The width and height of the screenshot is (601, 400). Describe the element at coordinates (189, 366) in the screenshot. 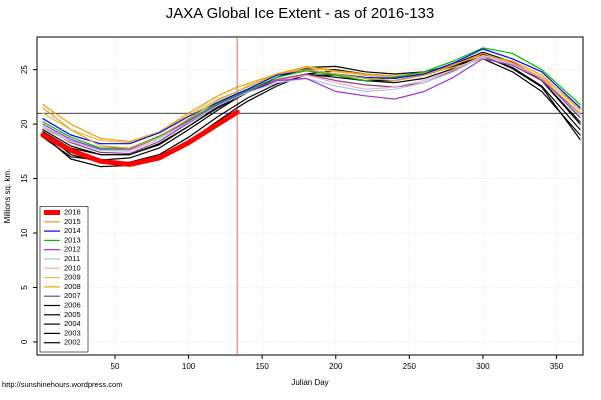

I see `x-tick-label: 100` at that location.